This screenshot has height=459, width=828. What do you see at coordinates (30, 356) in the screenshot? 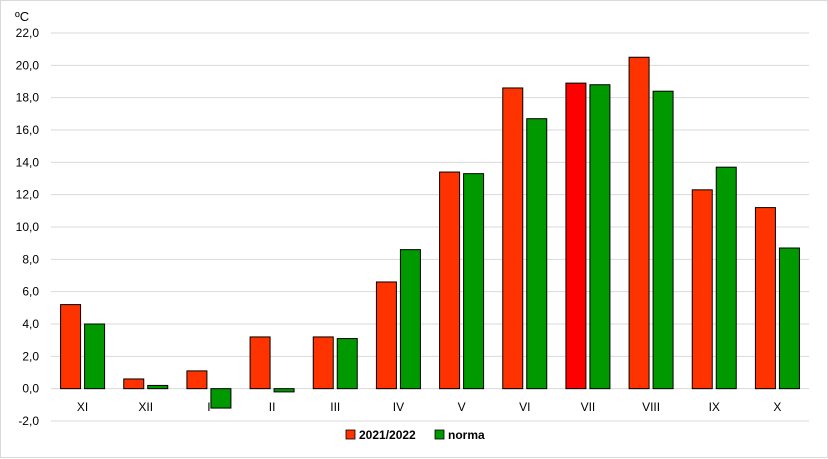
I see `y-tick-label: 2,0` at bounding box center [30, 356].